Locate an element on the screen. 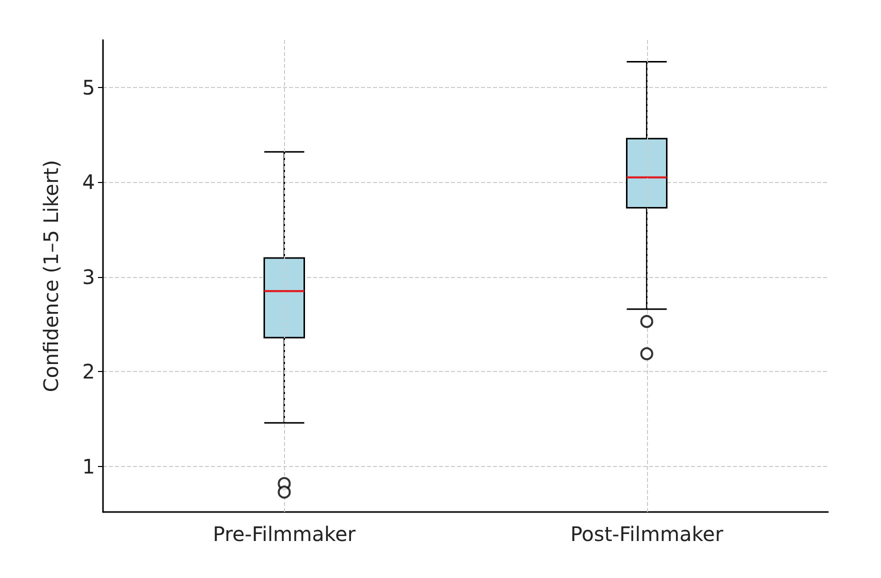  y-tick-label: 3 is located at coordinates (88, 276).